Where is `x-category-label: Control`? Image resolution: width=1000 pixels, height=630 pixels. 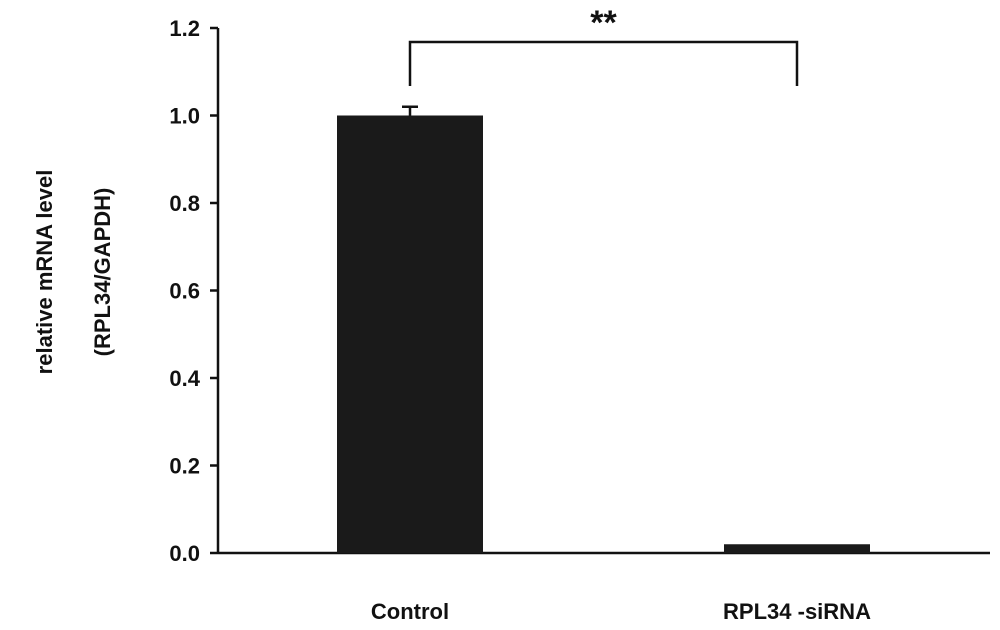 x-category-label: Control is located at coordinates (410, 611).